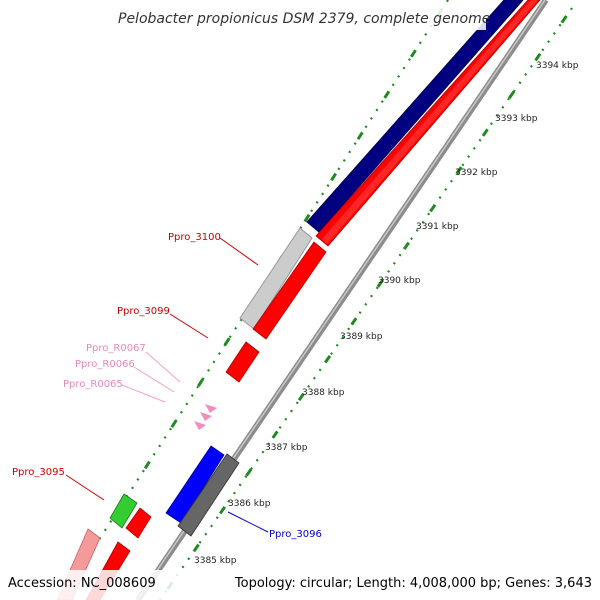  What do you see at coordinates (557, 66) in the screenshot?
I see `scale-label-3394: 3394 kbp` at bounding box center [557, 66].